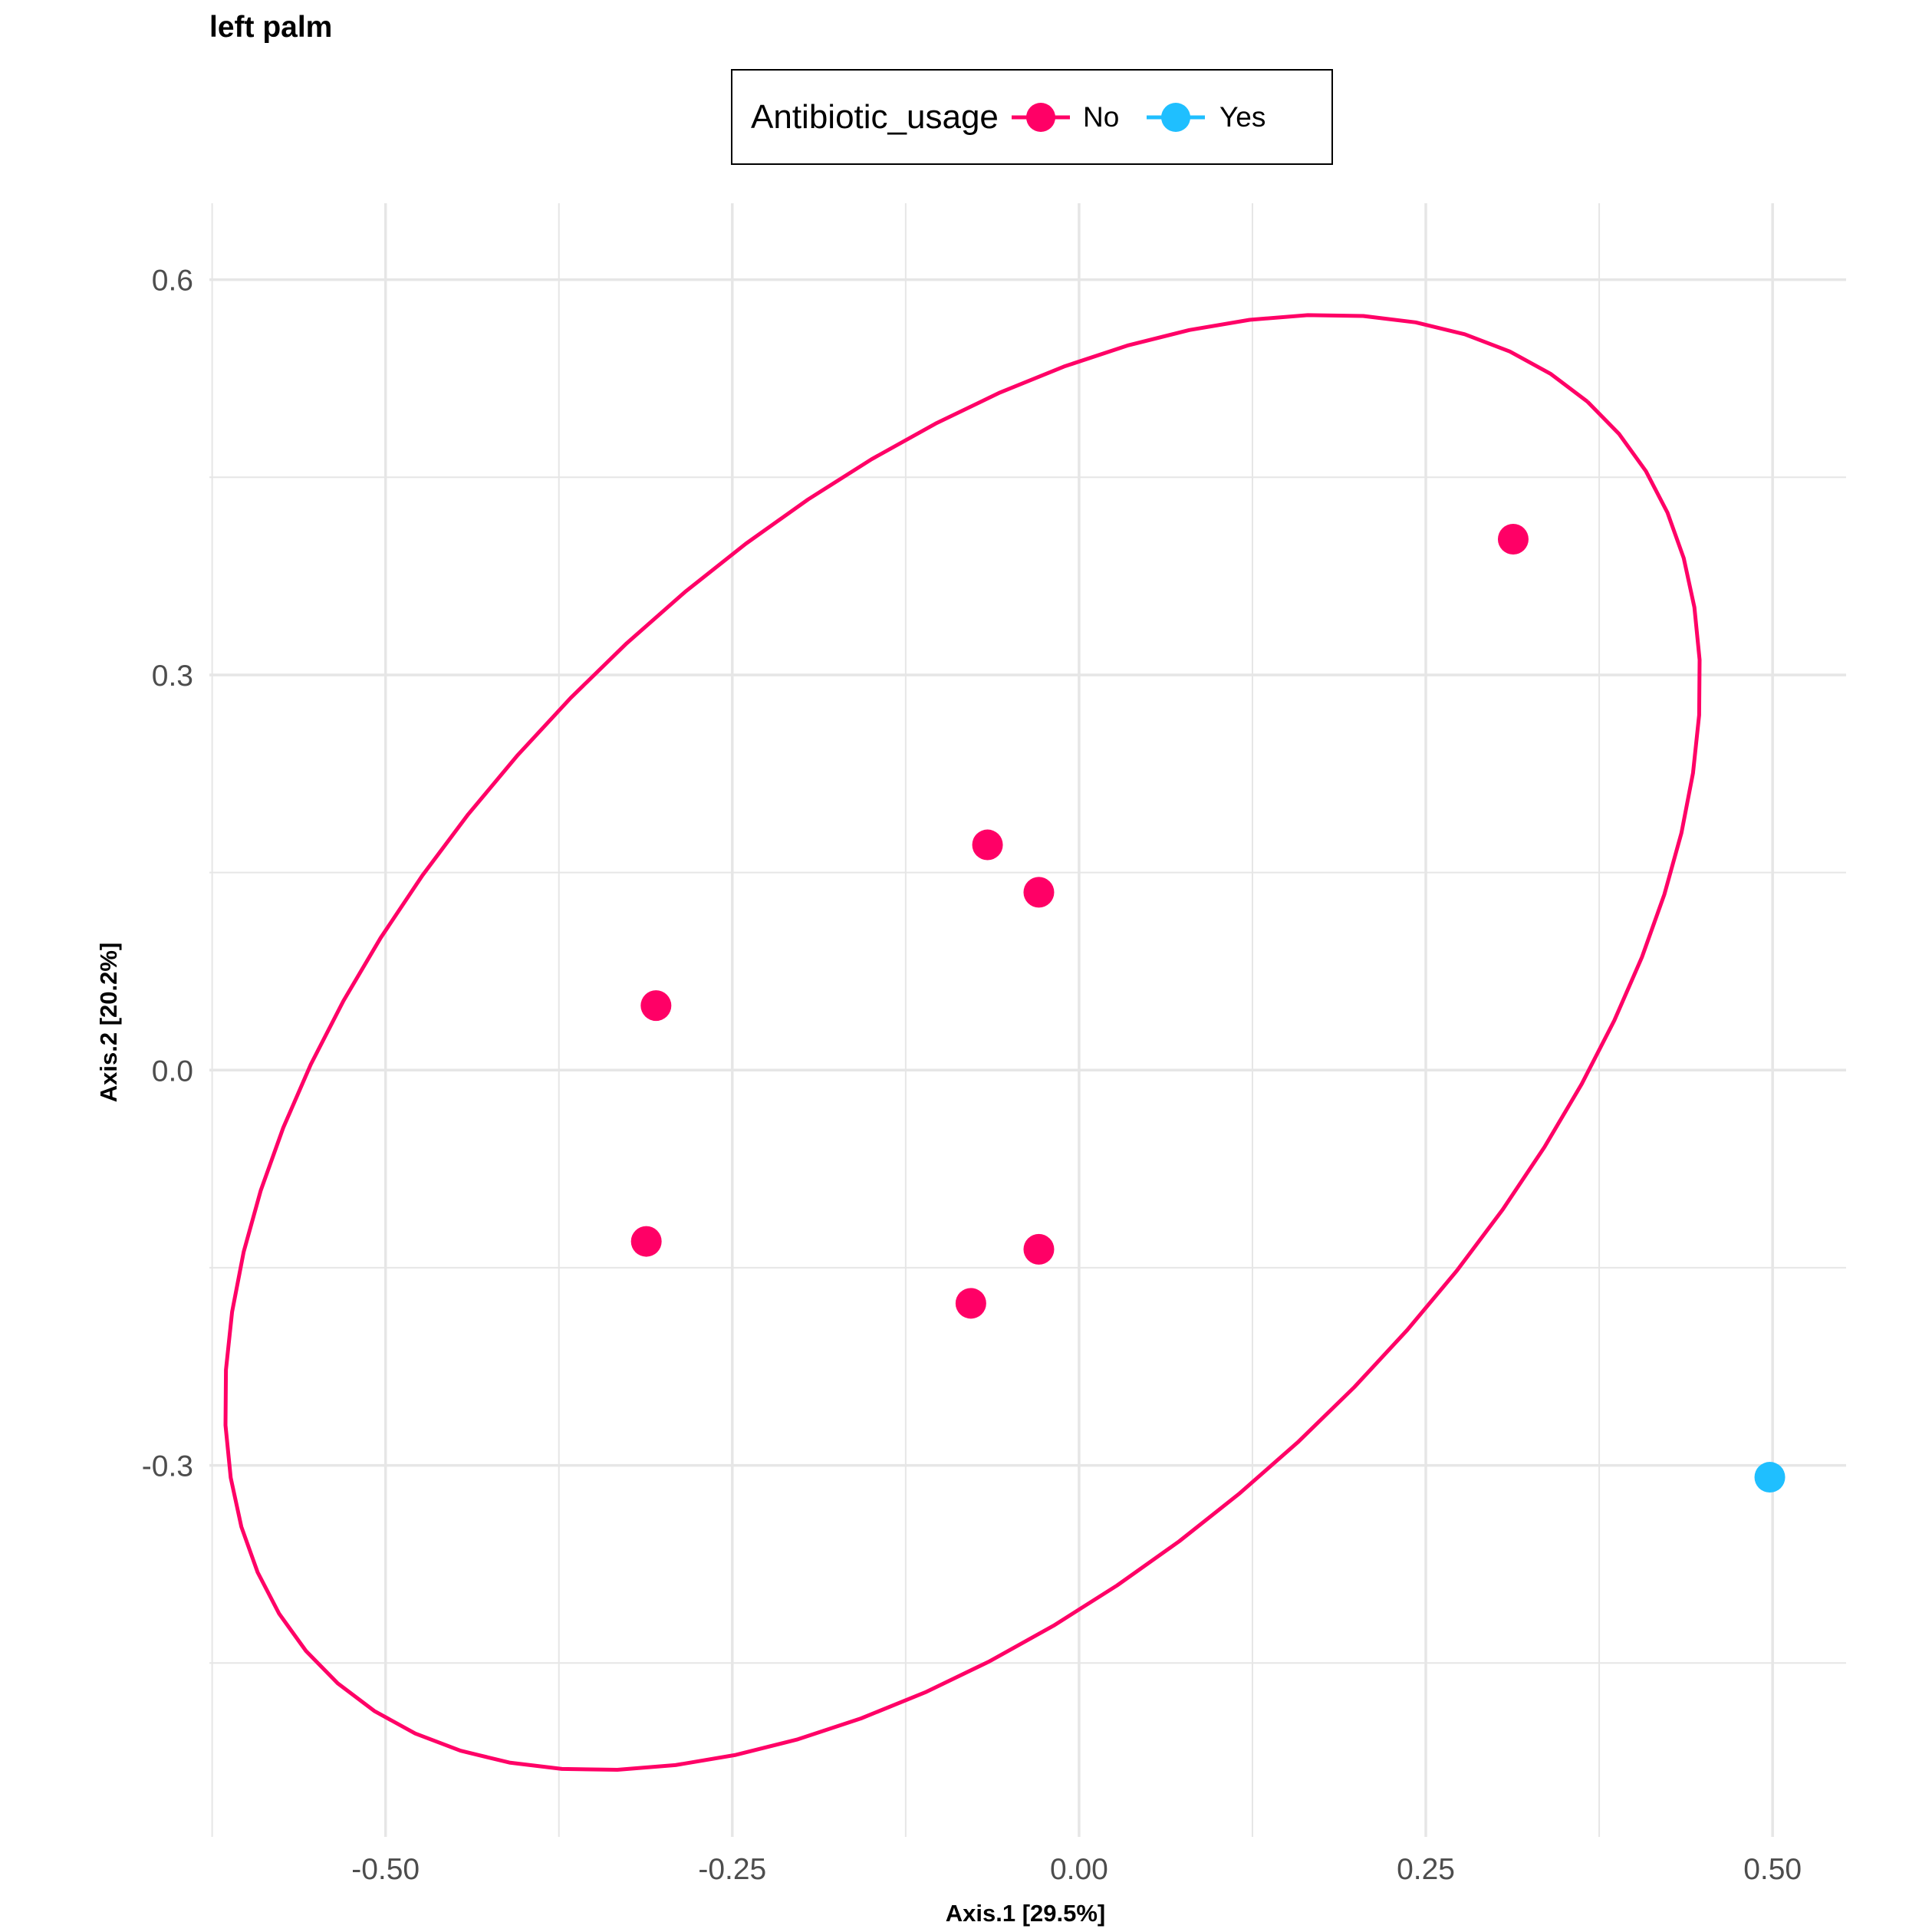 The width and height of the screenshot is (1932, 1932). What do you see at coordinates (1041, 117) in the screenshot?
I see `legend-key-no` at bounding box center [1041, 117].